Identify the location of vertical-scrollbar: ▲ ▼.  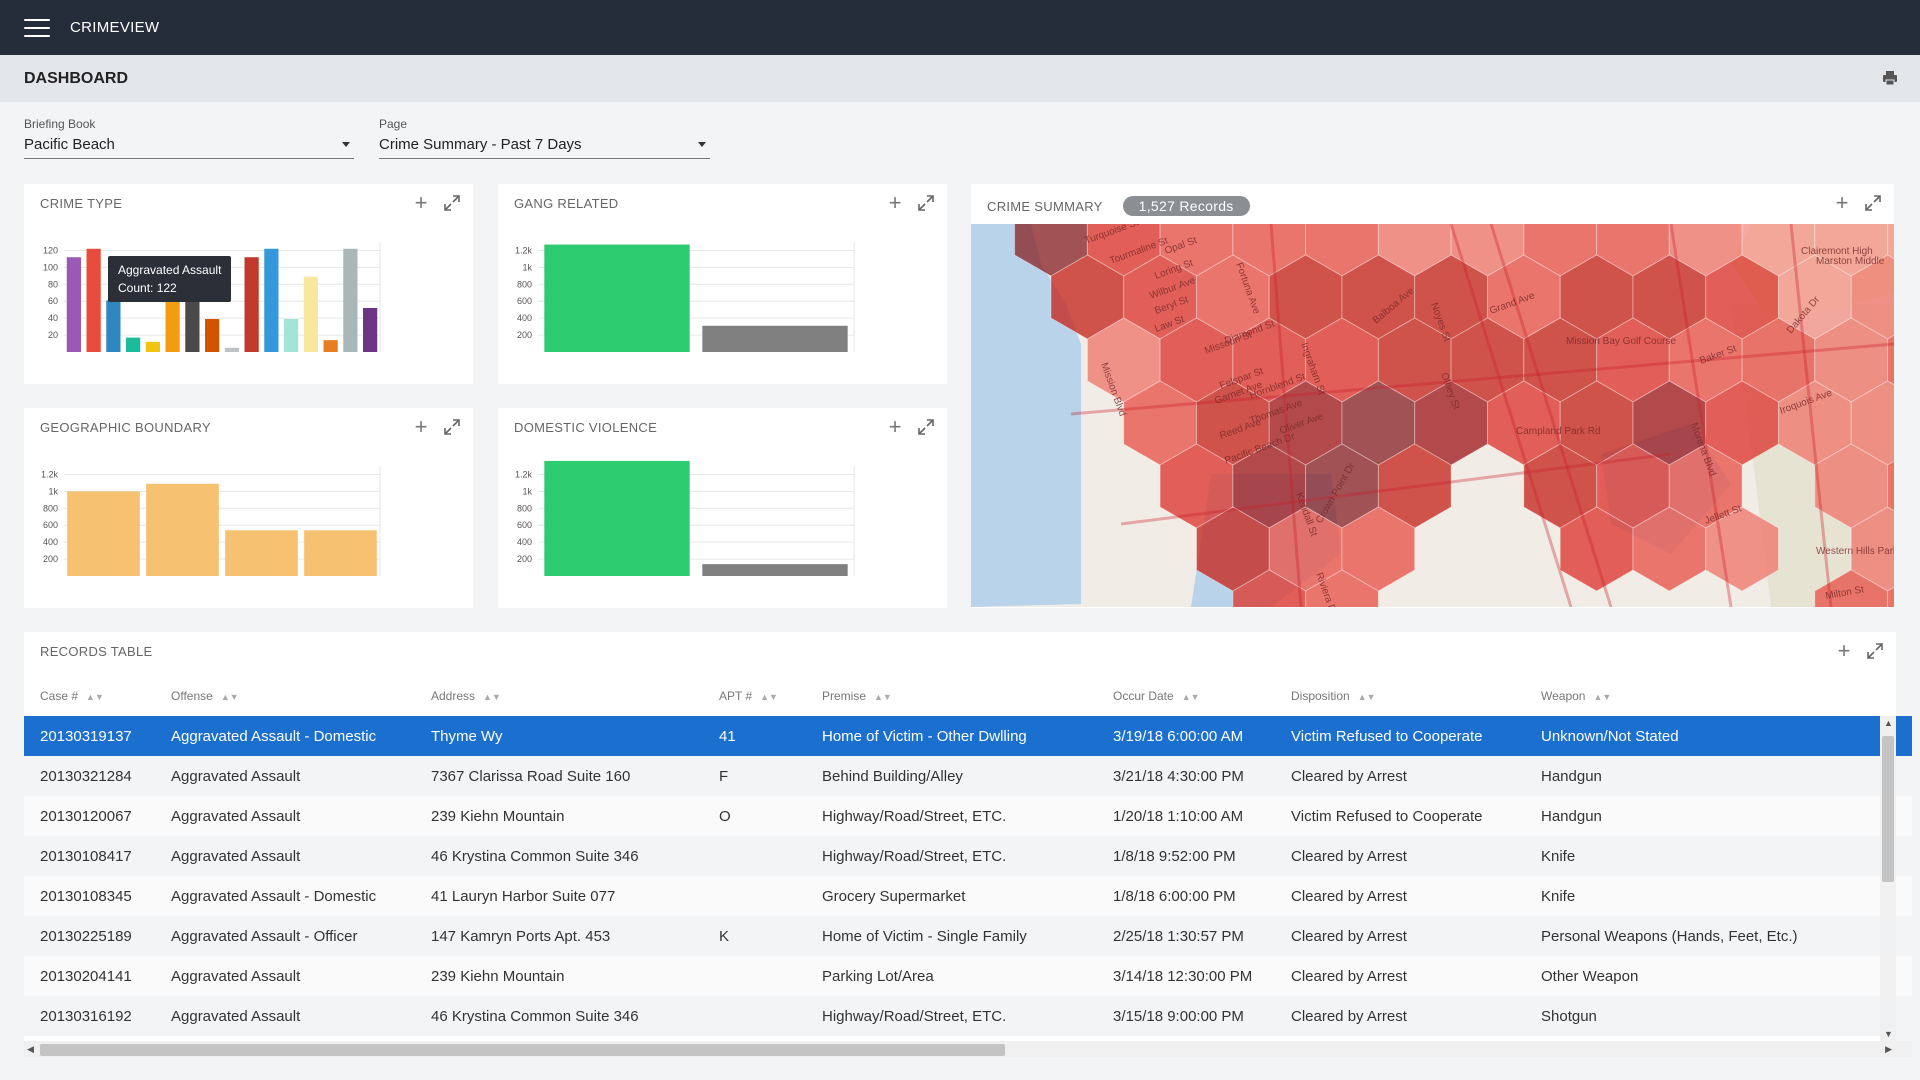
(1888, 878).